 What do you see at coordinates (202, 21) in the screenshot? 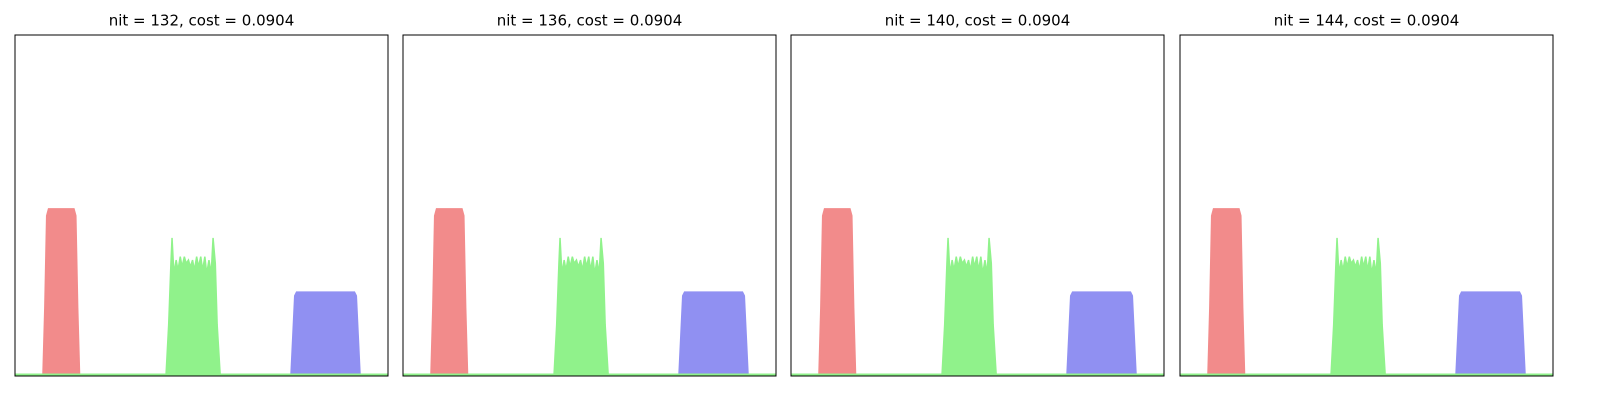
I see `subplot-title: nit = 132, cost = 0.0904` at bounding box center [202, 21].